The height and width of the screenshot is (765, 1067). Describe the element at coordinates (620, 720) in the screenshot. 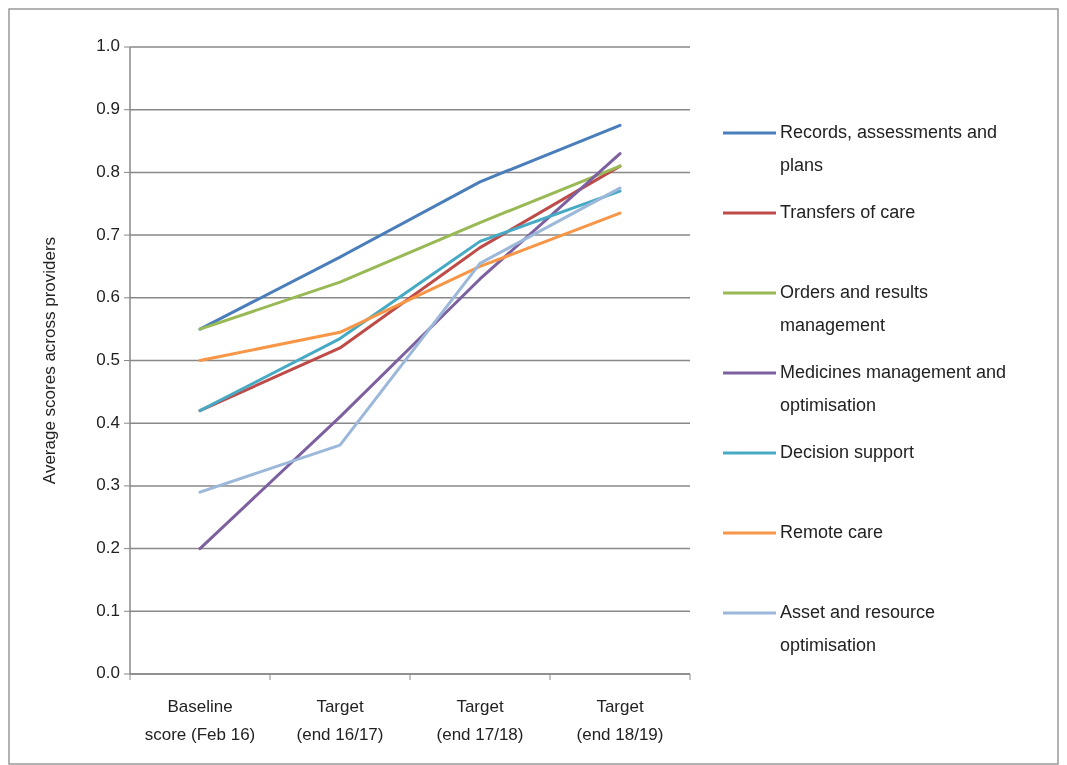

I see `x-tick-label: Target (end 18/19)` at that location.